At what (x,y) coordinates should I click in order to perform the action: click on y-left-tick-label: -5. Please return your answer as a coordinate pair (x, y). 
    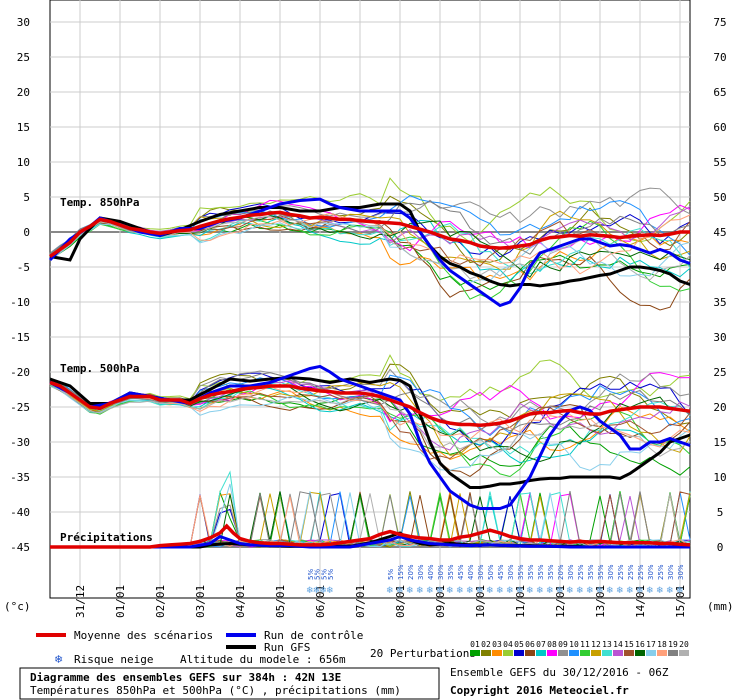
    Looking at the image, I should click on (23, 267).